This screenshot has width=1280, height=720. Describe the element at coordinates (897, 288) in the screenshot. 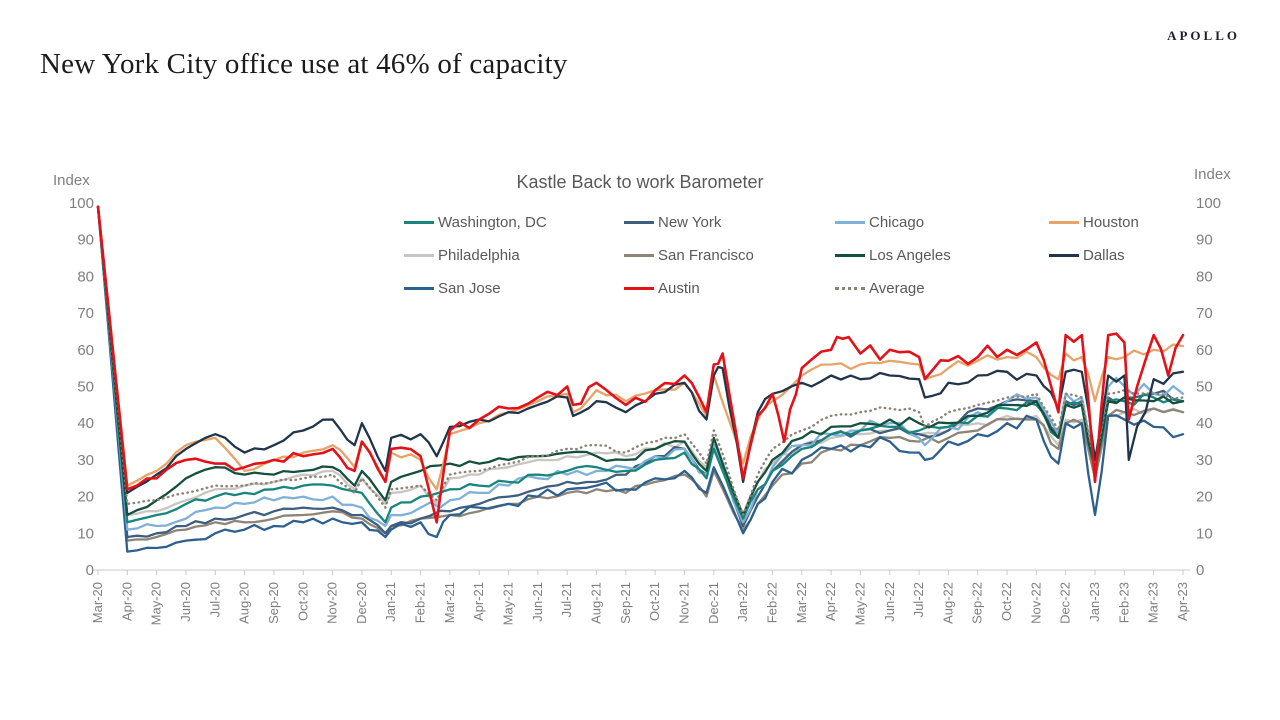

I see `legend-label-average: Average` at that location.